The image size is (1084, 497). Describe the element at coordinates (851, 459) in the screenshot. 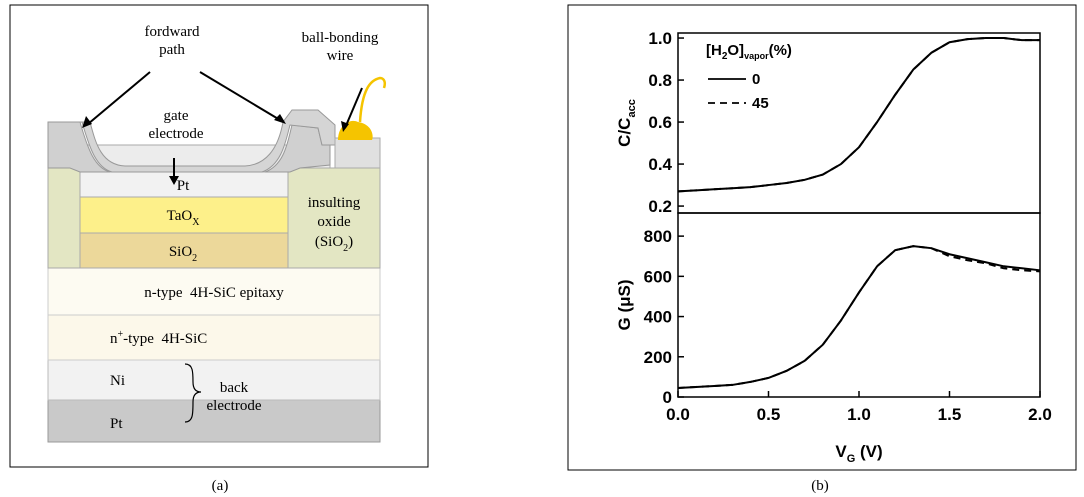

I see `x-axis-label-sub: G` at that location.